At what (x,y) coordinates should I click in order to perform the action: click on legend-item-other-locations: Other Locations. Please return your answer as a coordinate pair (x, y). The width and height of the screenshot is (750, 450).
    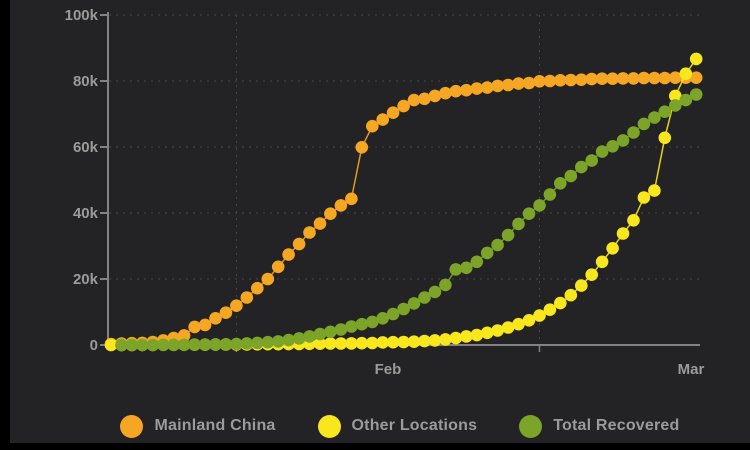
    Looking at the image, I should click on (397, 426).